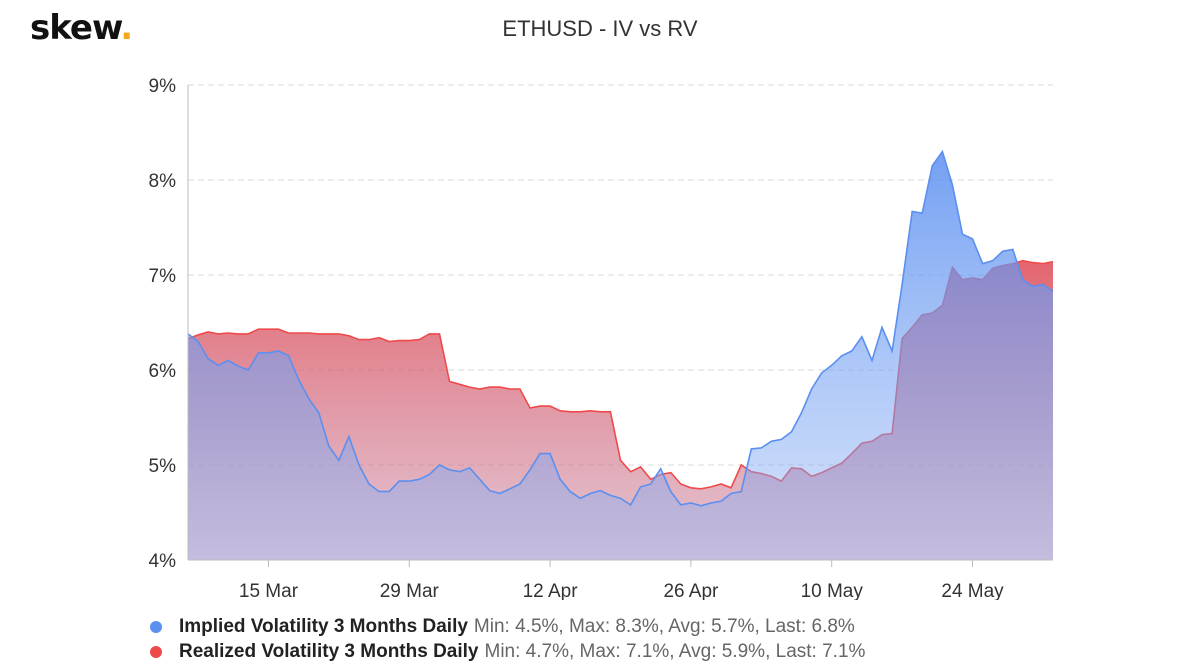  Describe the element at coordinates (269, 590) in the screenshot. I see `x-tick-label: 15 Mar` at that location.